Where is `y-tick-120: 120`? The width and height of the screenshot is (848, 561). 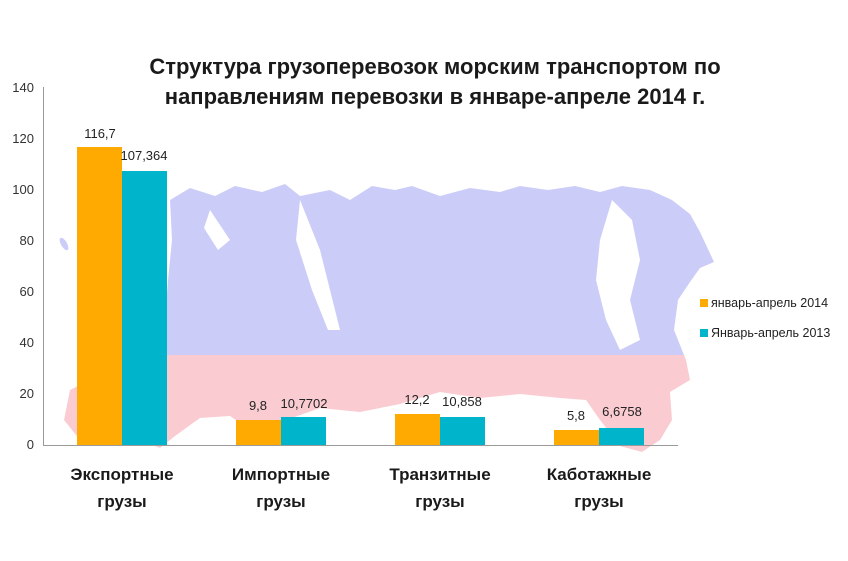 y-tick-120: 120 is located at coordinates (23, 138).